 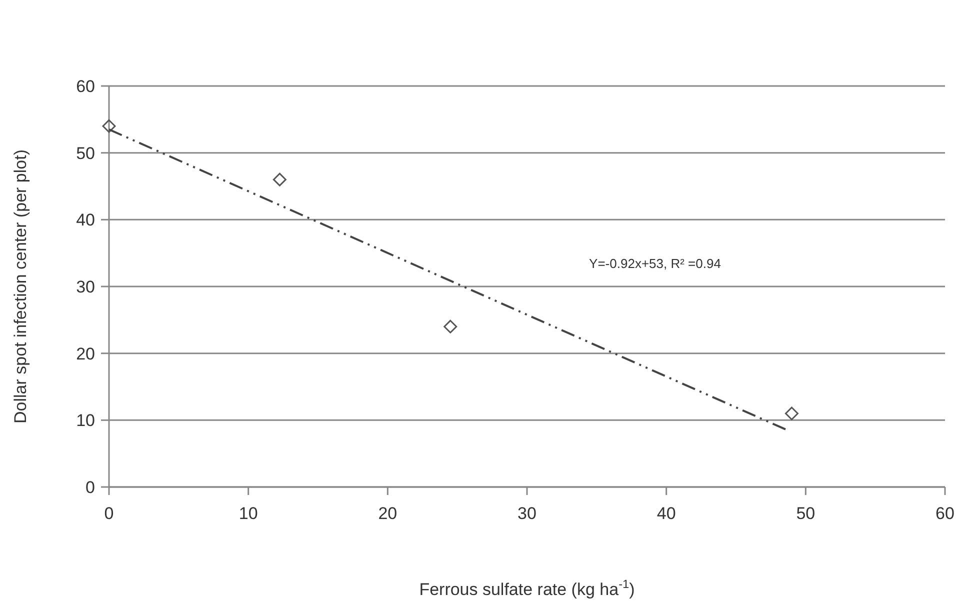 What do you see at coordinates (20, 286) in the screenshot?
I see `y-axis-title: Dollar spot infection center (per plot)` at bounding box center [20, 286].